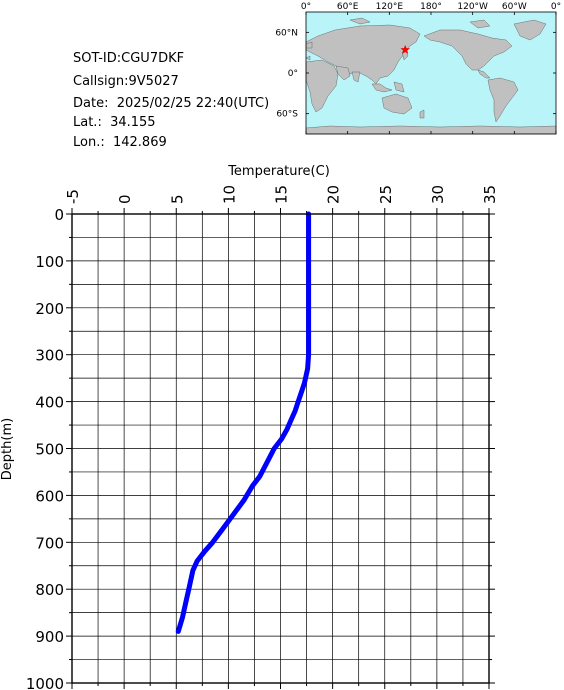  What do you see at coordinates (126, 81) in the screenshot?
I see `callsign-text: Callsign:9V5027` at bounding box center [126, 81].